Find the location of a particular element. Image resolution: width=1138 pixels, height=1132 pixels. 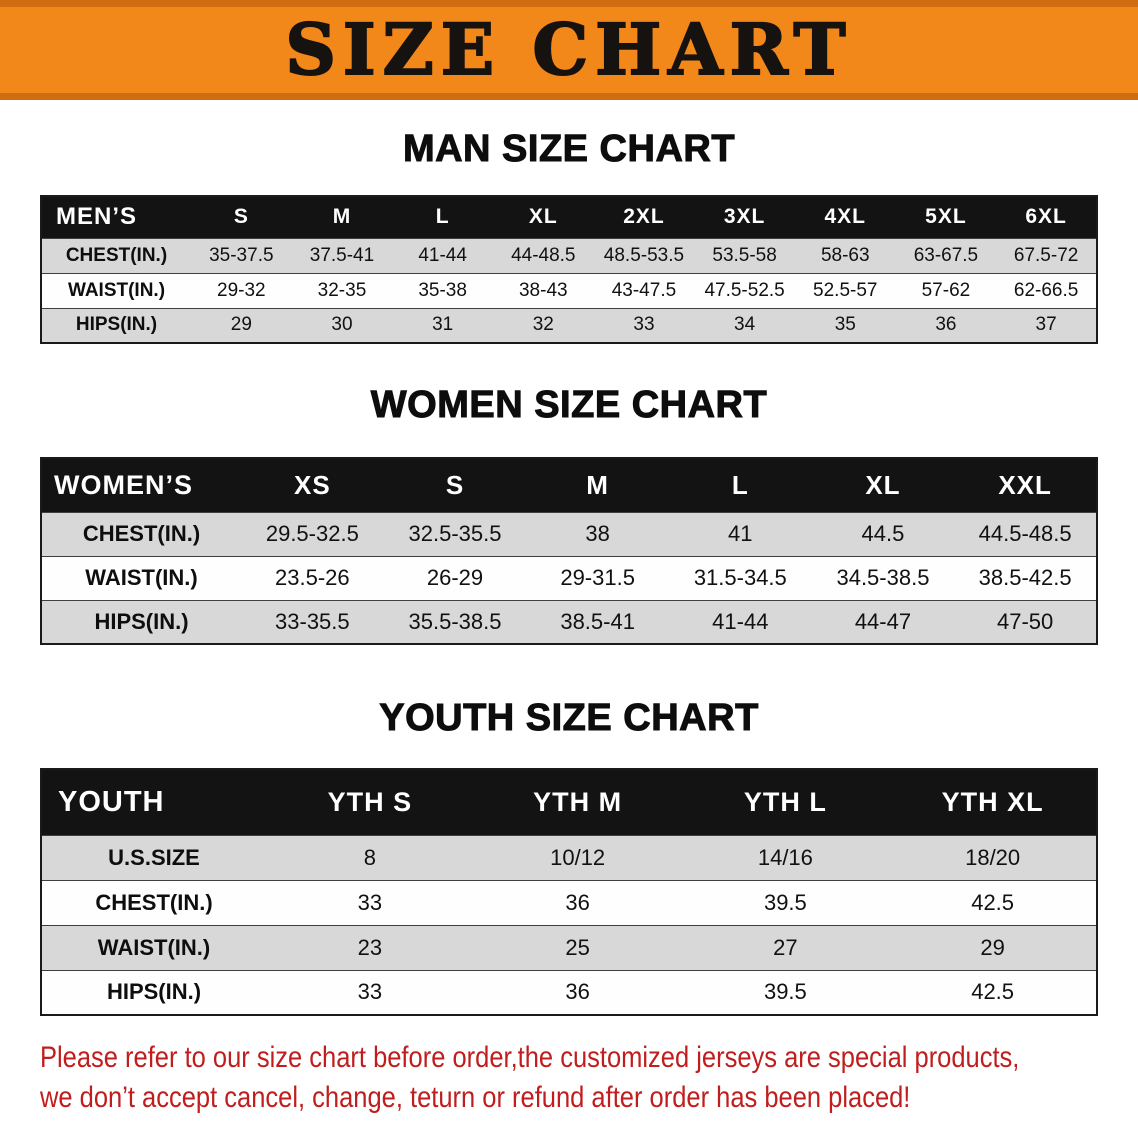

cell: 37 is located at coordinates (1046, 325).